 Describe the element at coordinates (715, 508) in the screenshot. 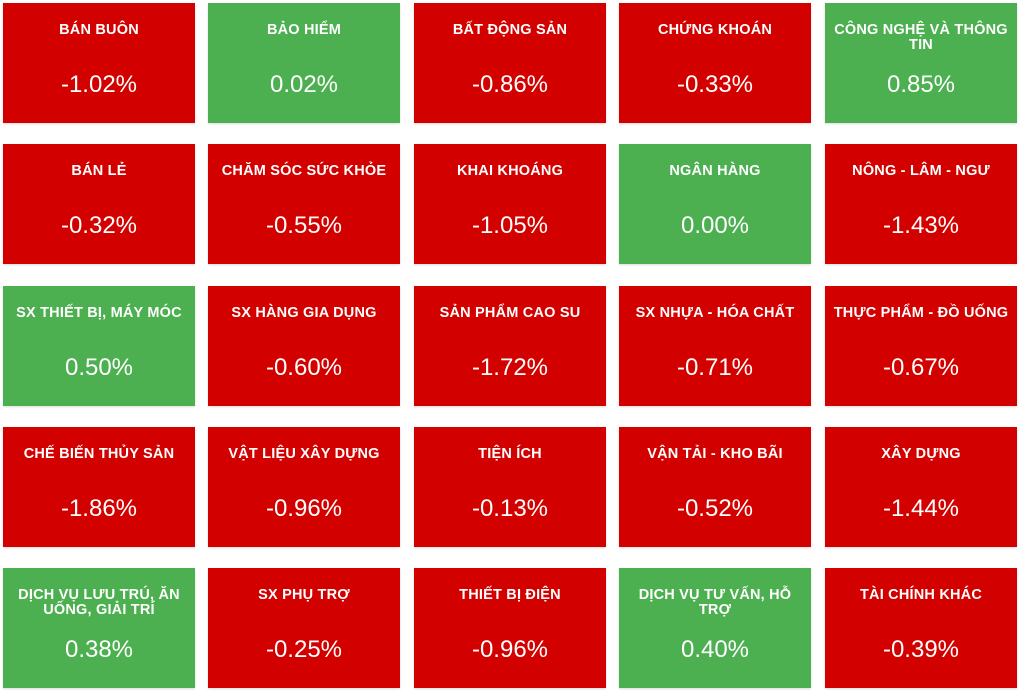

I see `sector-change-value: -0.52%` at that location.